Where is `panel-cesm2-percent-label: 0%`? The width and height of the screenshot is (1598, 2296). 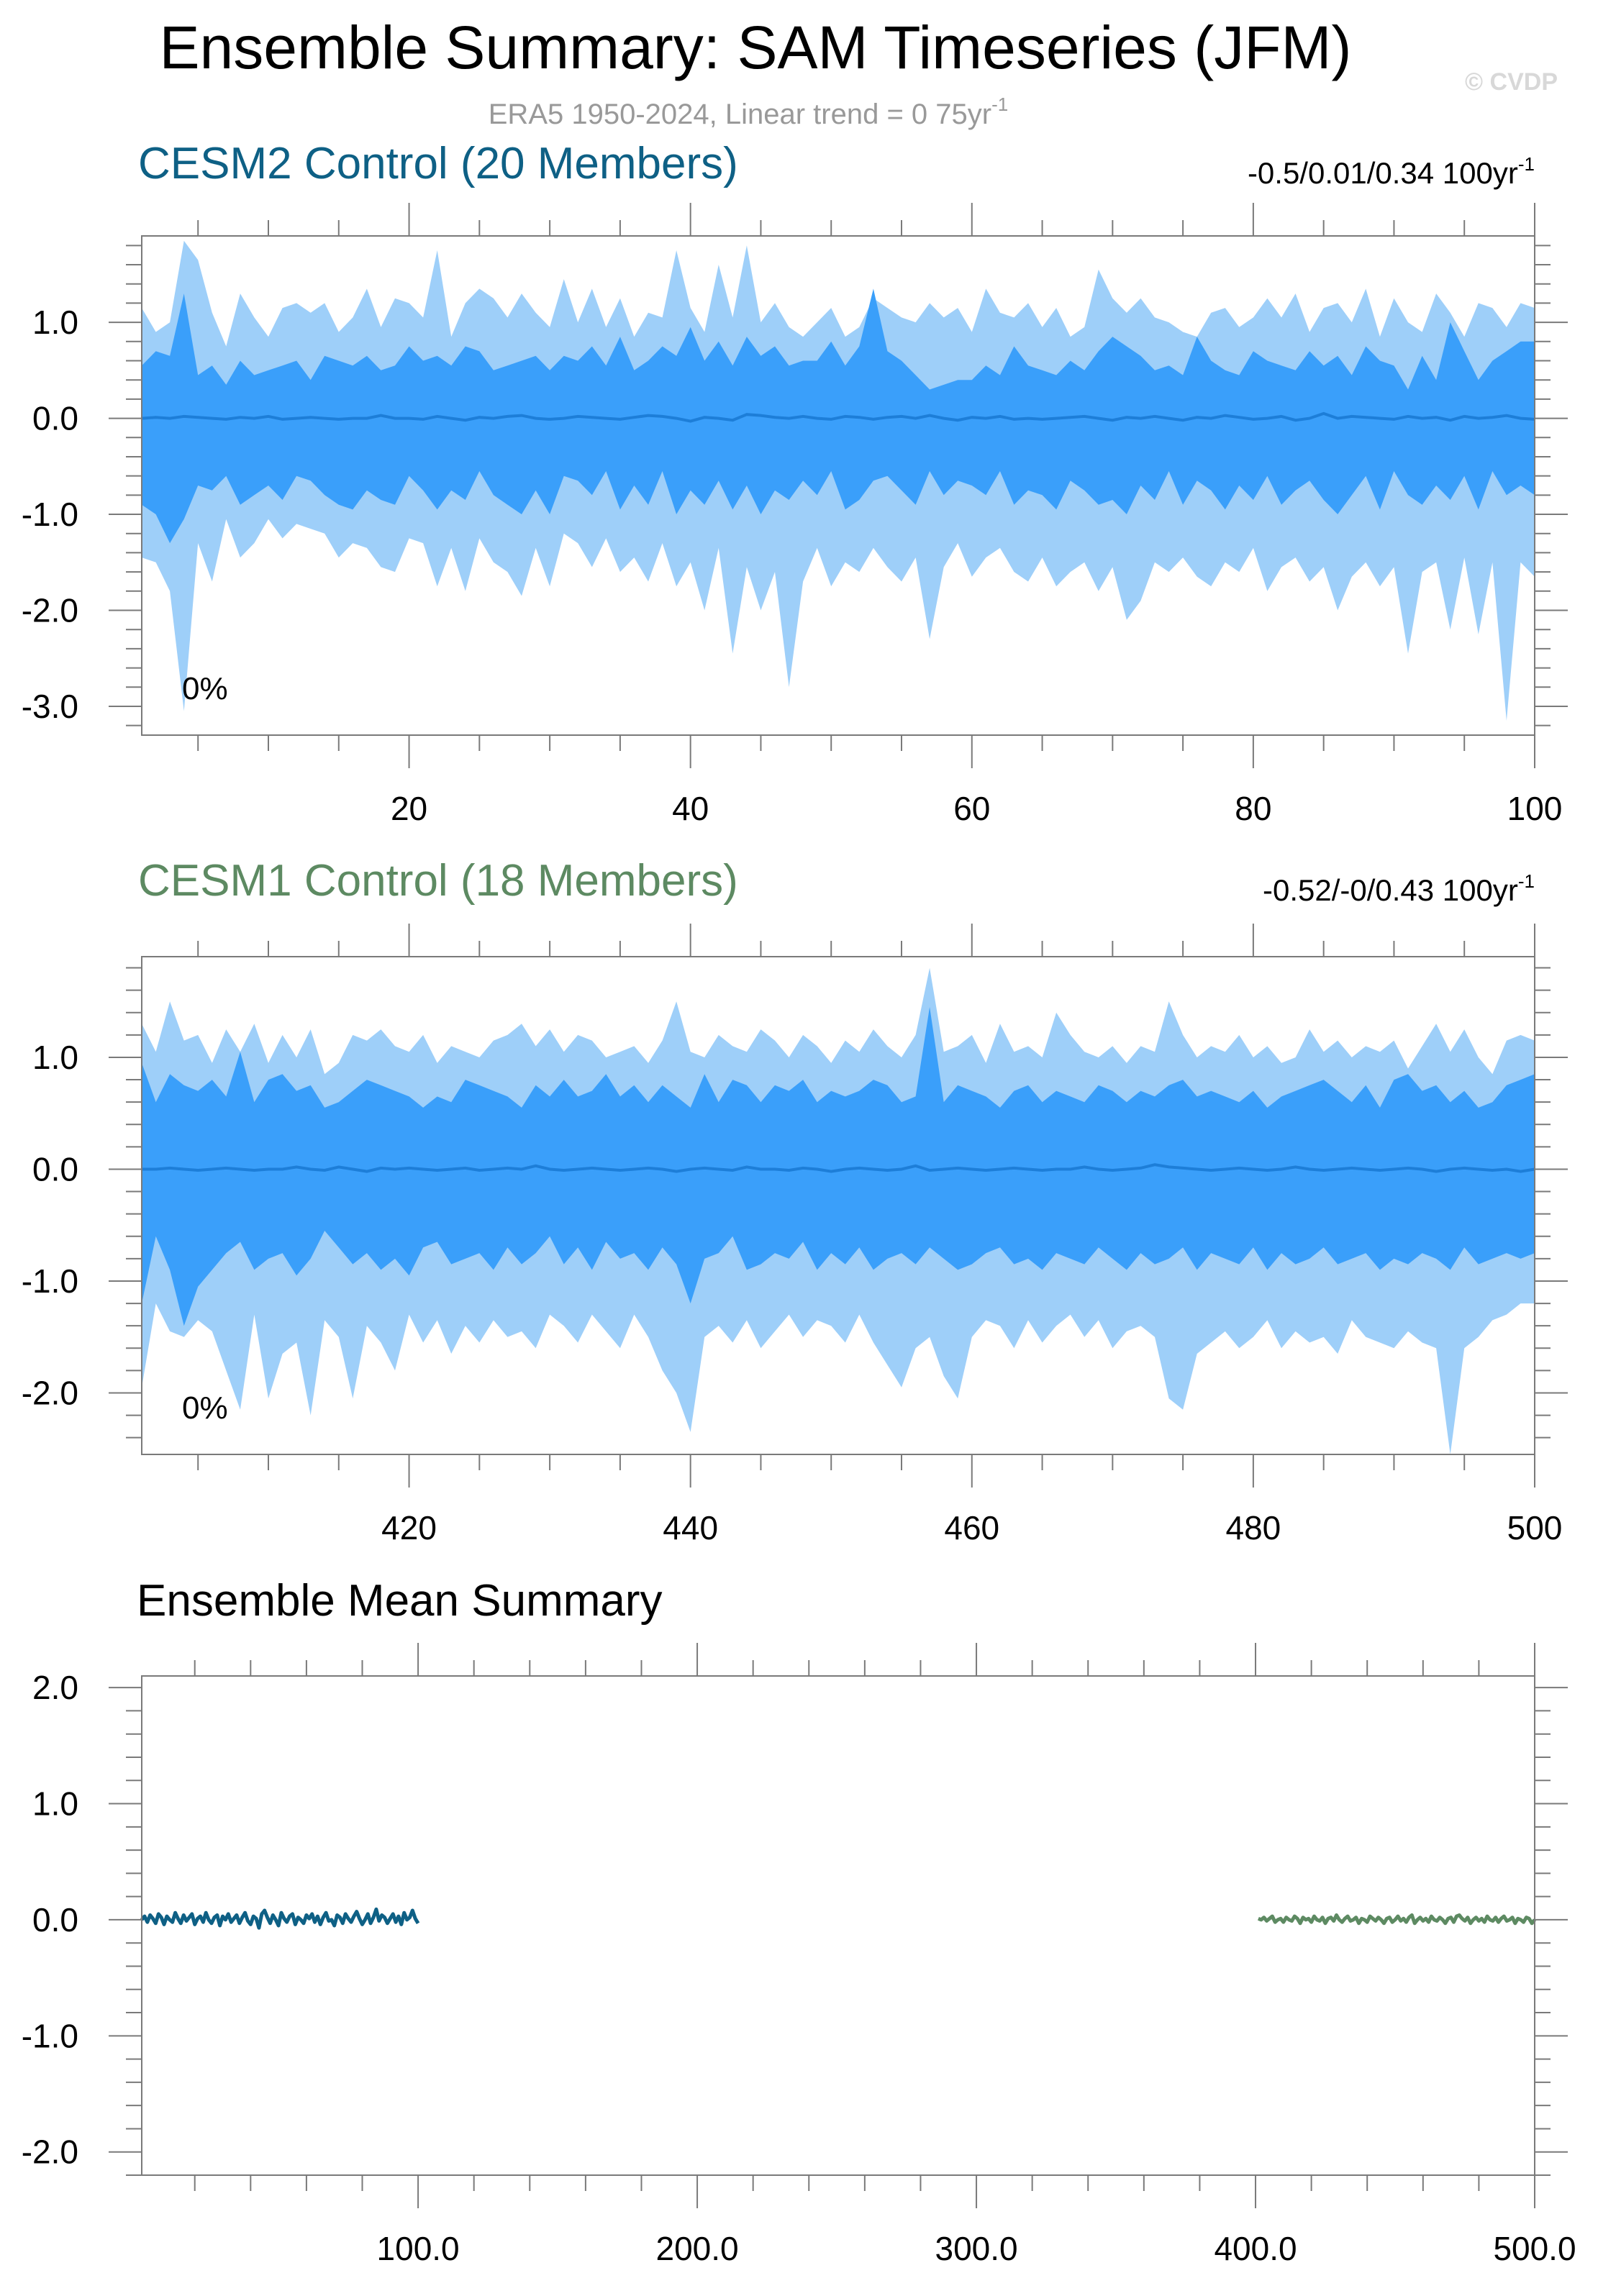 panel-cesm2-percent-label: 0% is located at coordinates (205, 688).